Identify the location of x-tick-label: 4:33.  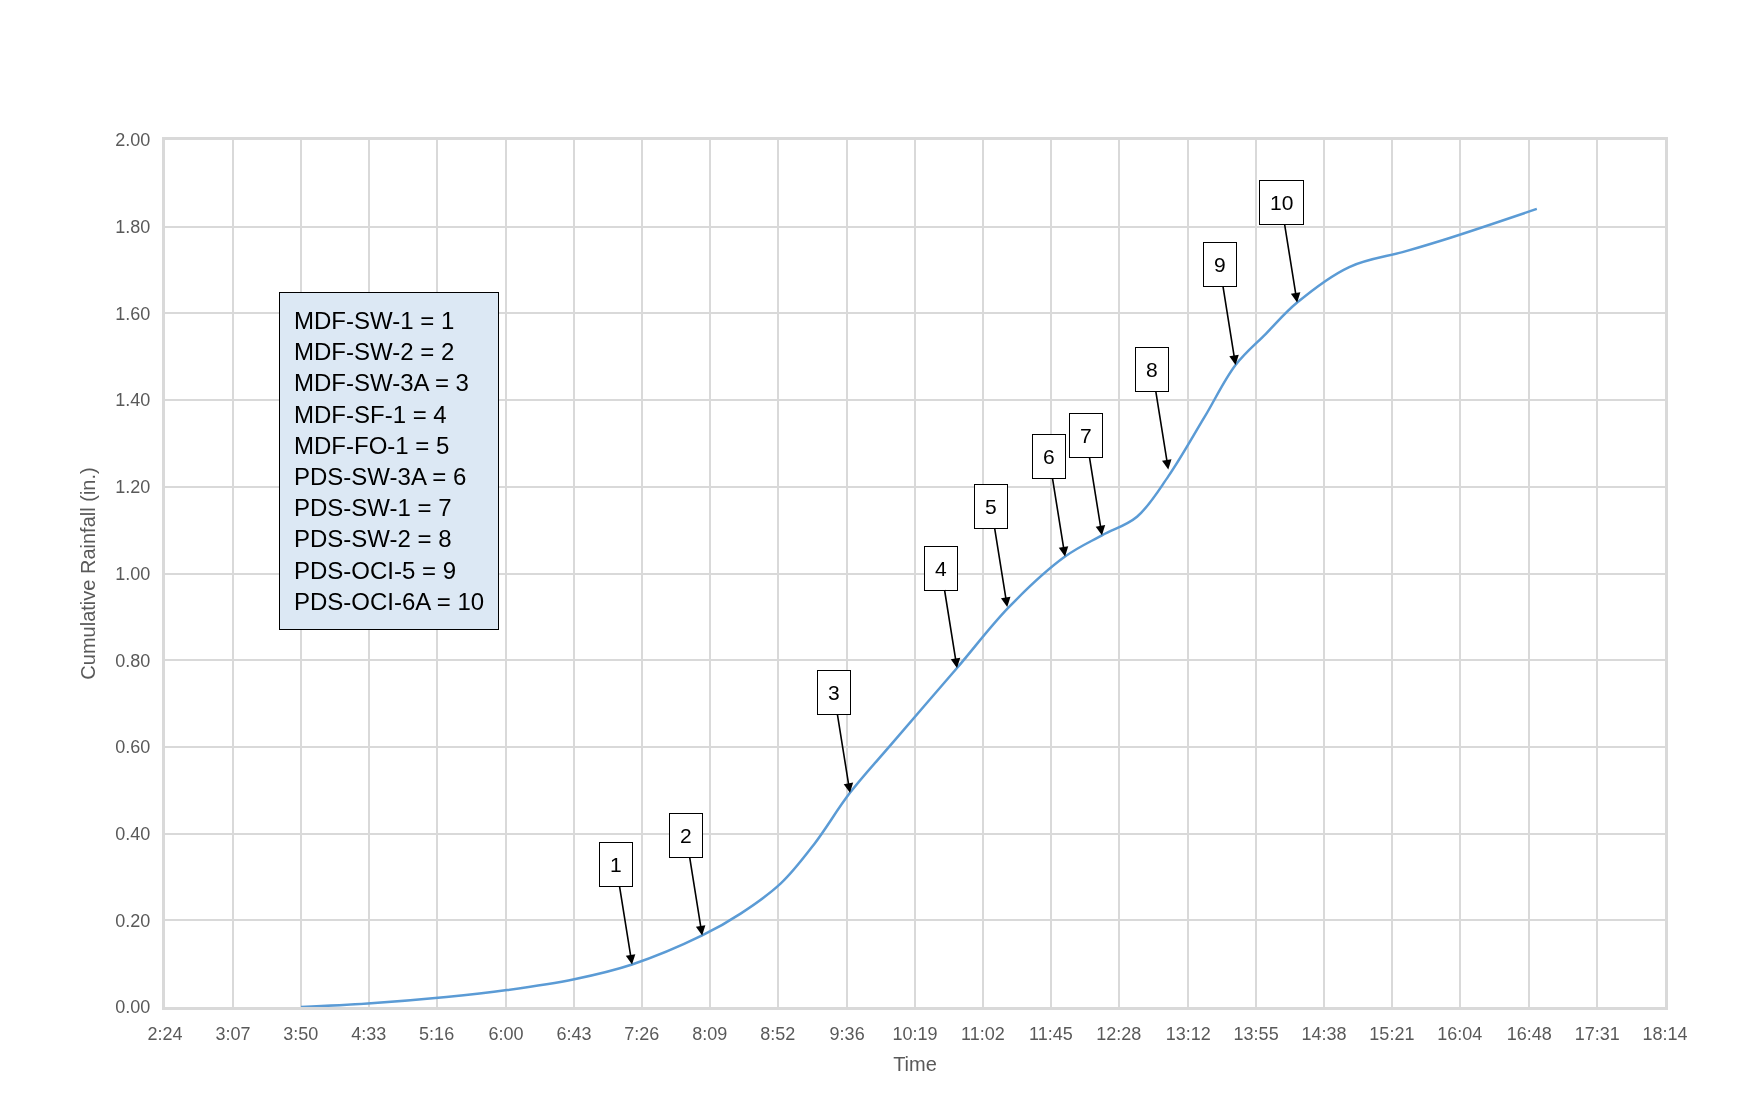
(369, 1033).